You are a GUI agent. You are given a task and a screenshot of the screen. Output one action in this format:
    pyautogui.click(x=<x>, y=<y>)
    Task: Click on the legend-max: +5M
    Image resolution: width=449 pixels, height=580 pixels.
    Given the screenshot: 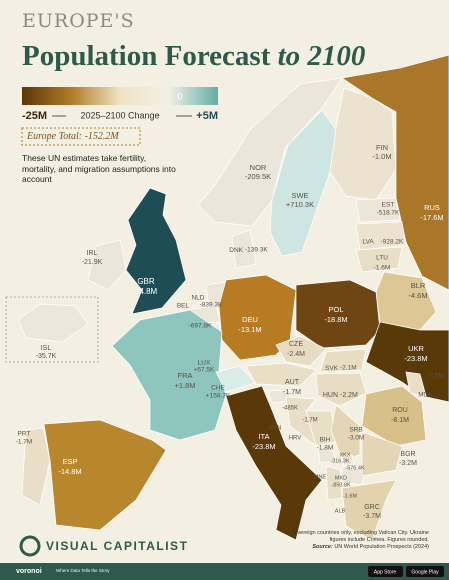 What is the action you would take?
    pyautogui.click(x=207, y=116)
    